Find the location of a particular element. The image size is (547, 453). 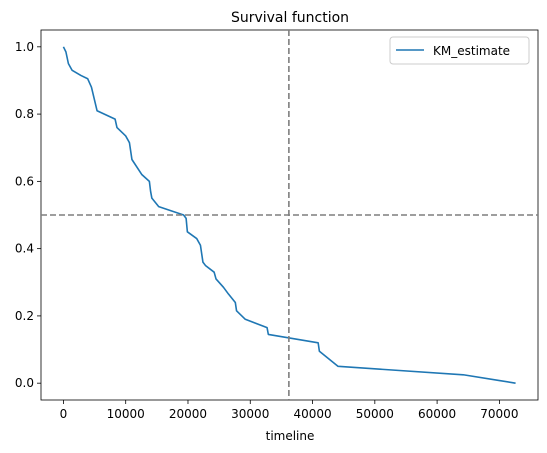

legend-box is located at coordinates (459, 50).